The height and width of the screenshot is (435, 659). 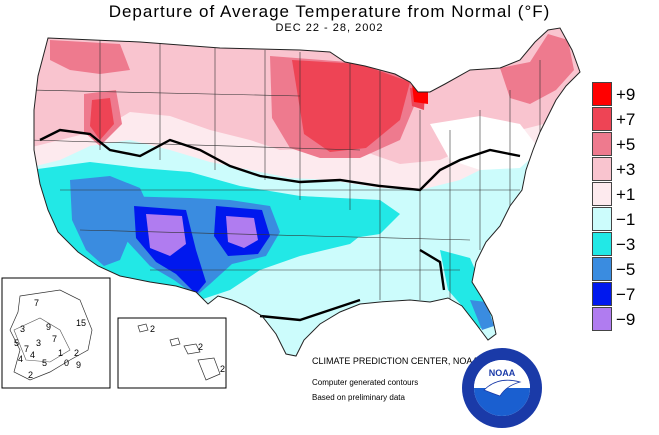 What do you see at coordinates (50, 339) in the screenshot?
I see `alaska-labels: 7 15 3 9 7 5 3 7 4 1 2 5 0 4 9 2` at bounding box center [50, 339].